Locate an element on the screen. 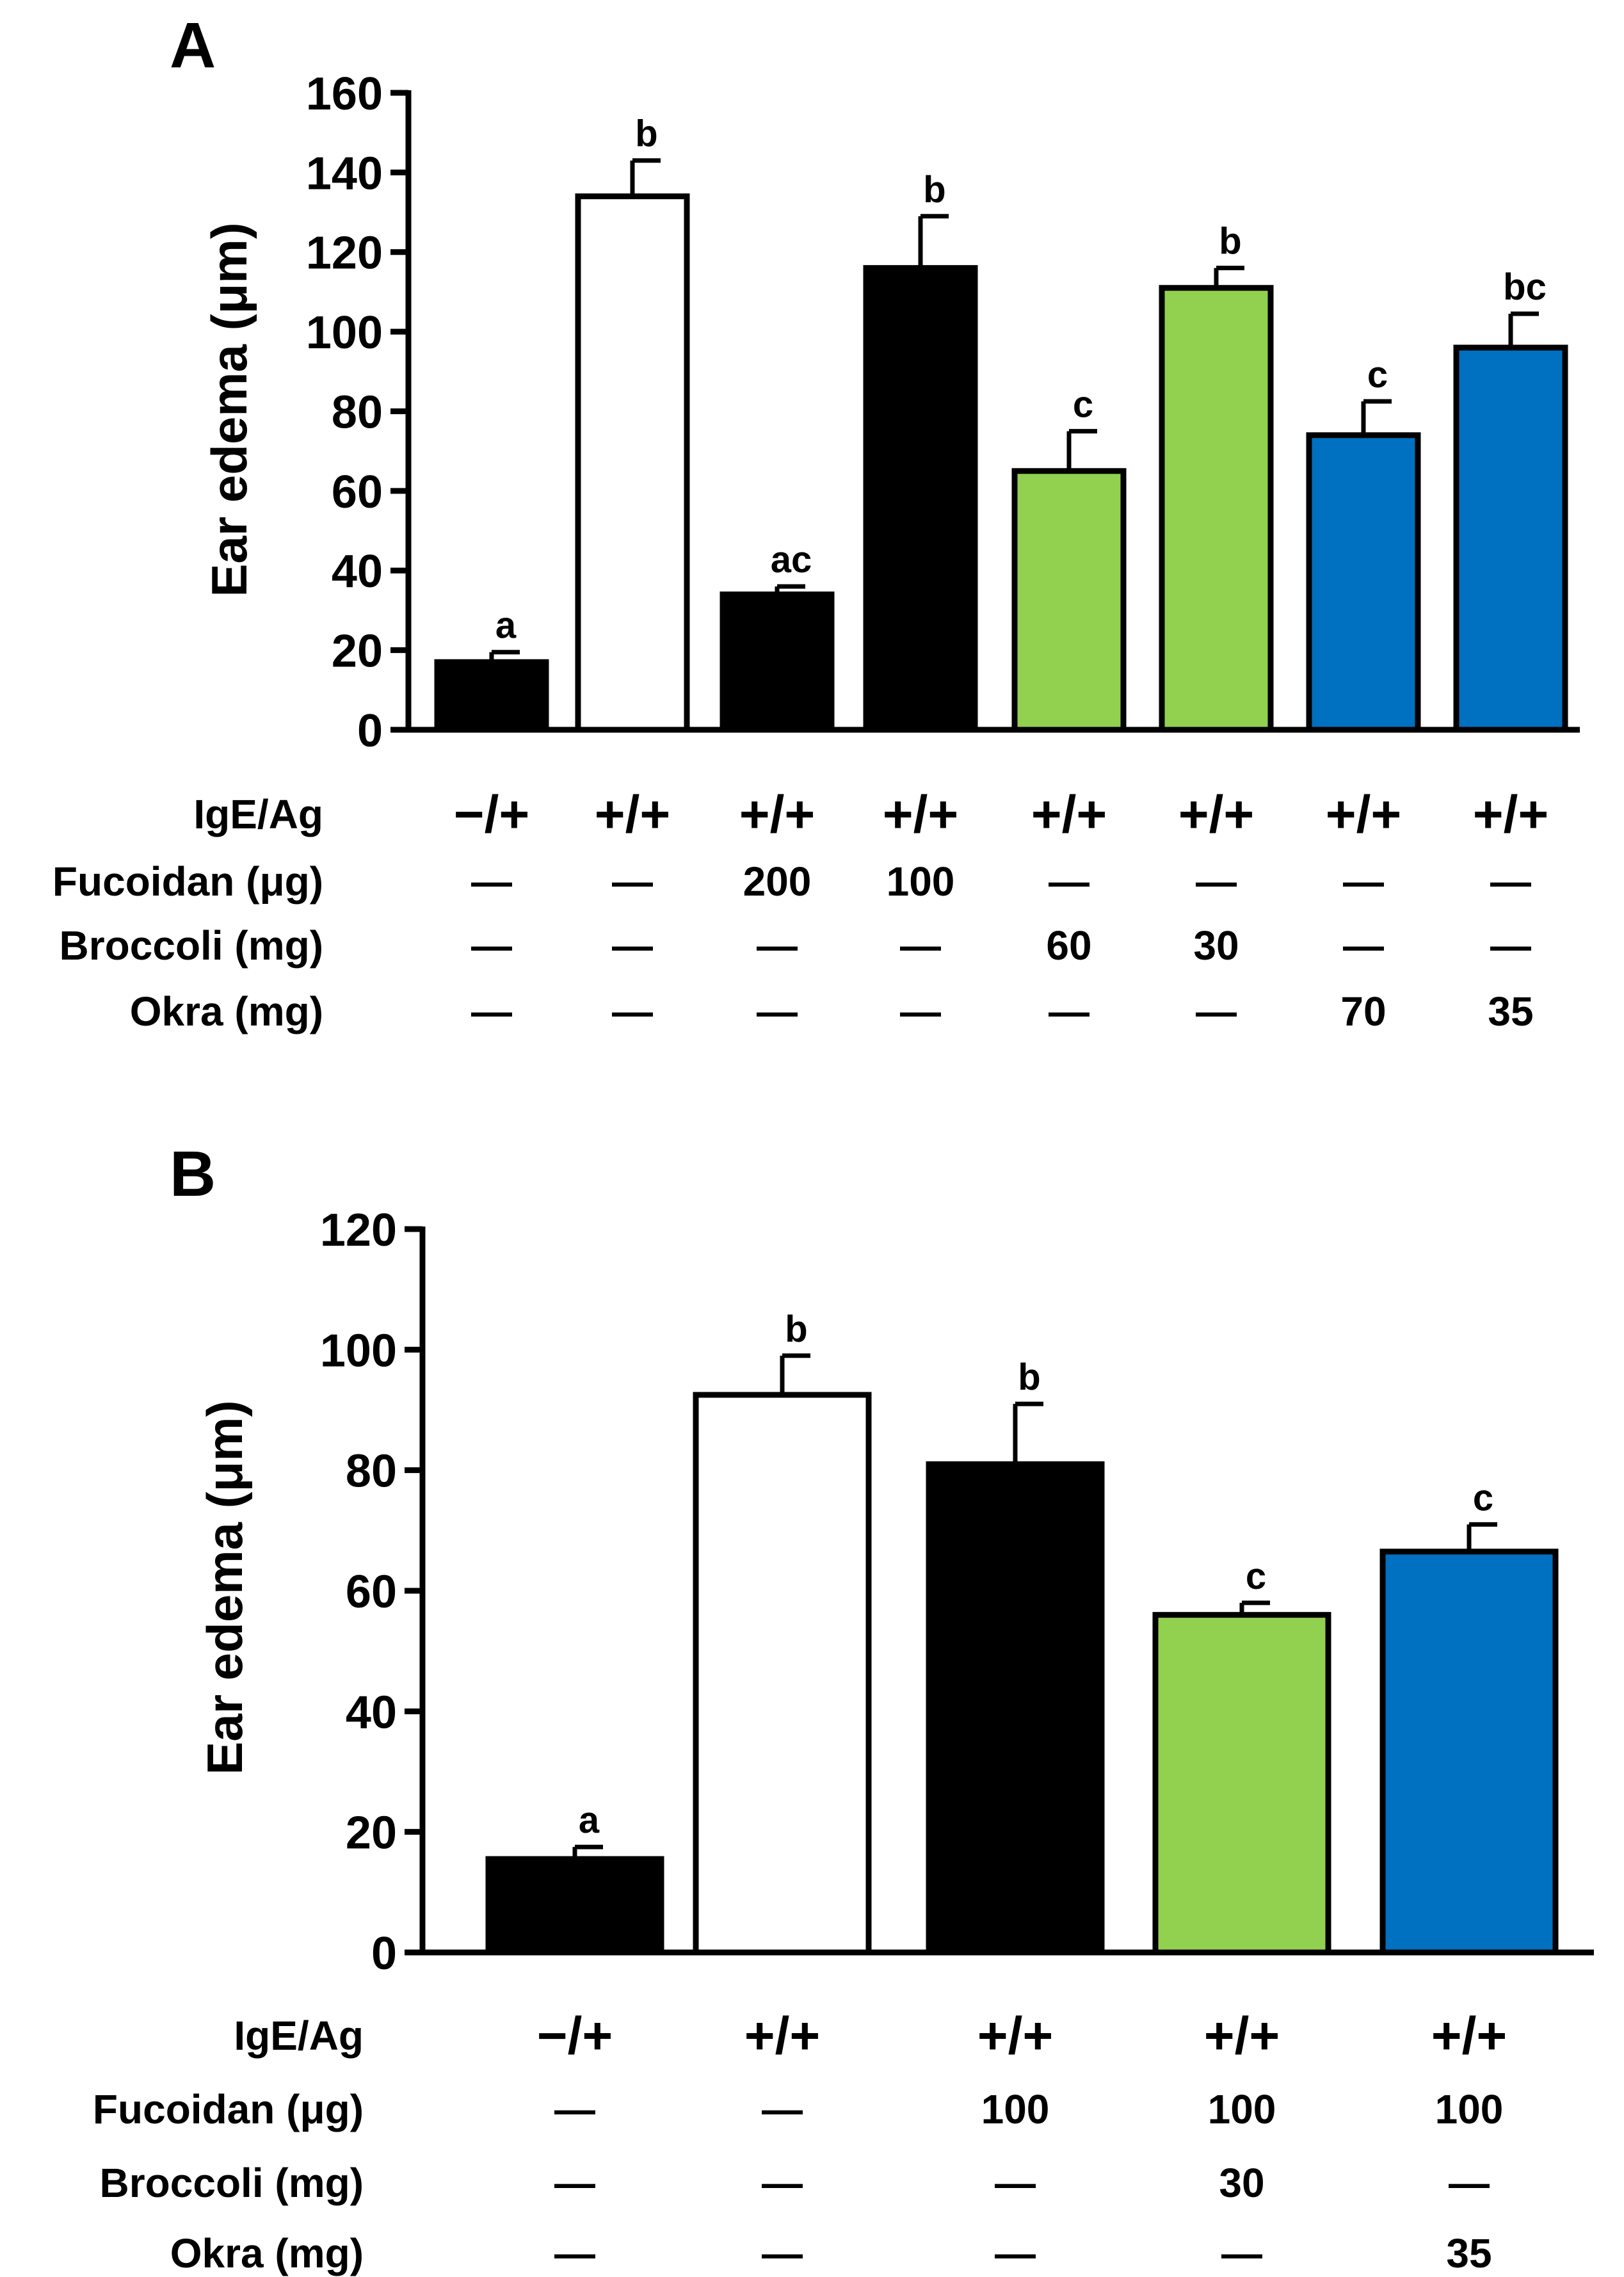  y-axis-title-a: Ear edema (μm) is located at coordinates (229, 409).